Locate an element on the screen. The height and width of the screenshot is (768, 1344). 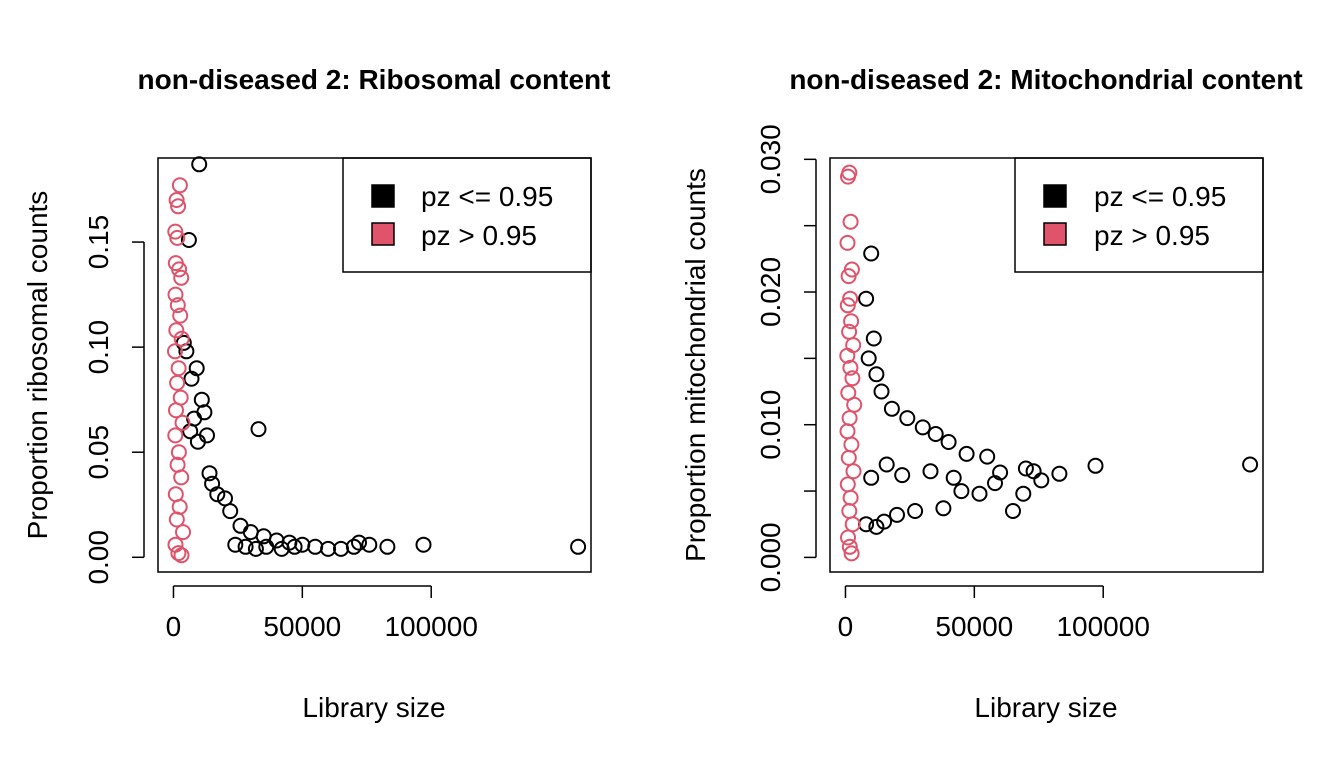
y-tick-label: 0.020 is located at coordinates (770, 292).